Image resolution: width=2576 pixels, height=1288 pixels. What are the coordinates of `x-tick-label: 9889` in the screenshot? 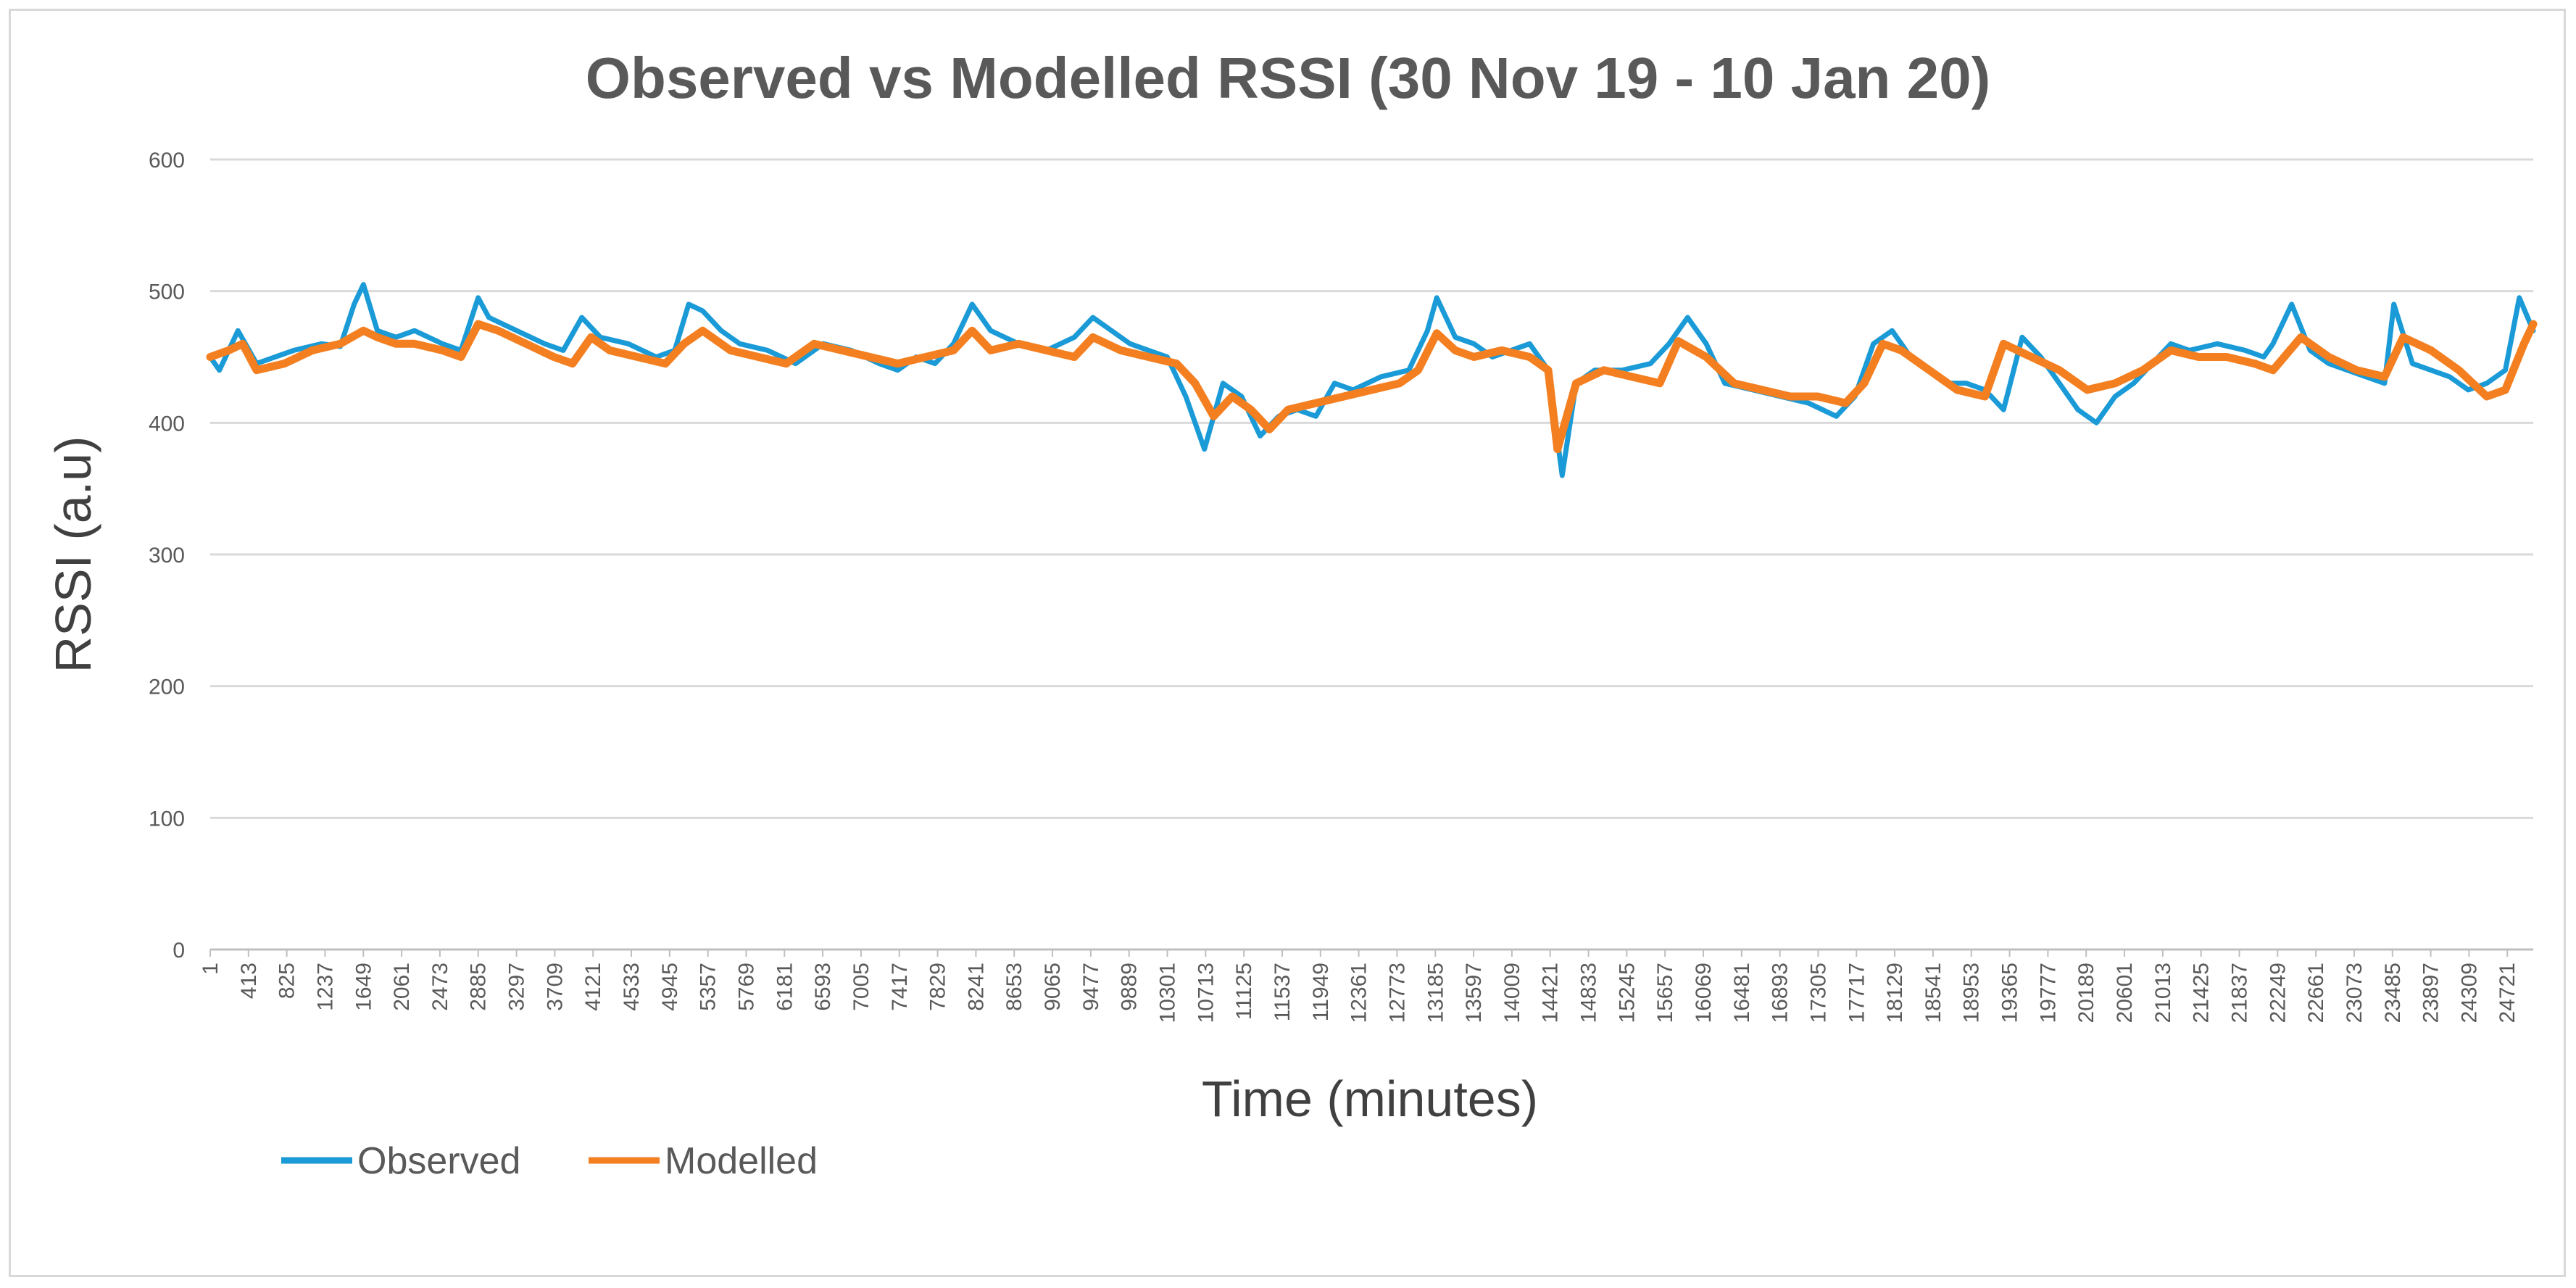 It's located at (1130, 987).